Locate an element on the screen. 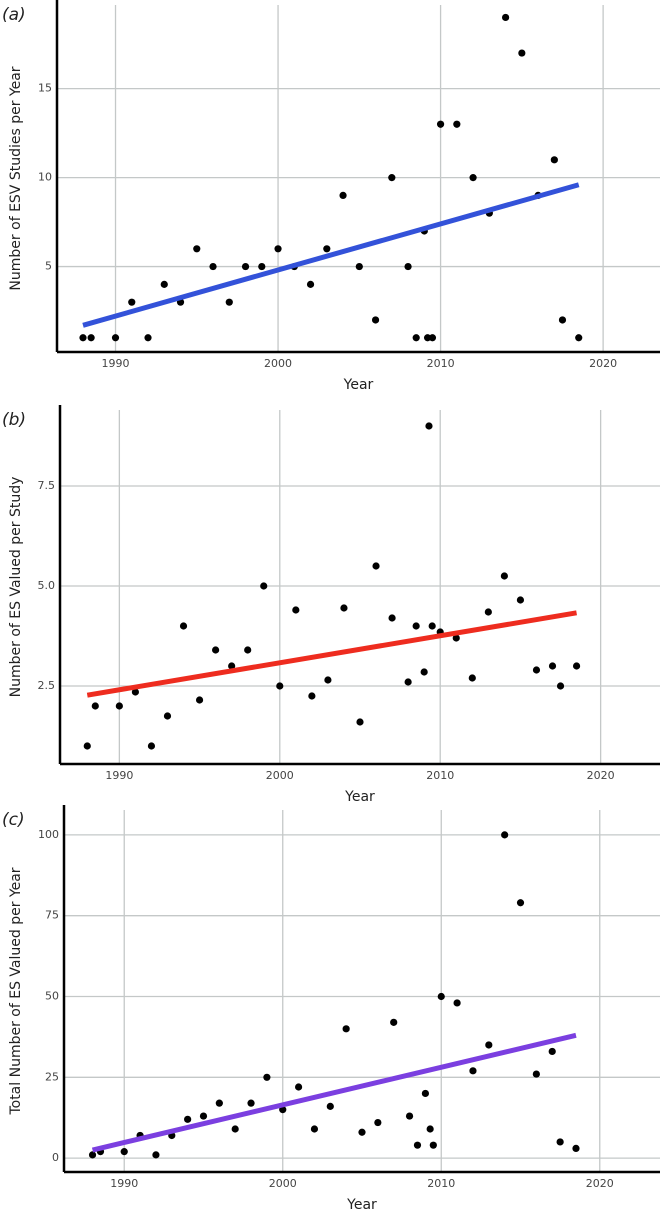  y-tick-label: 5 is located at coordinates (48, 266).